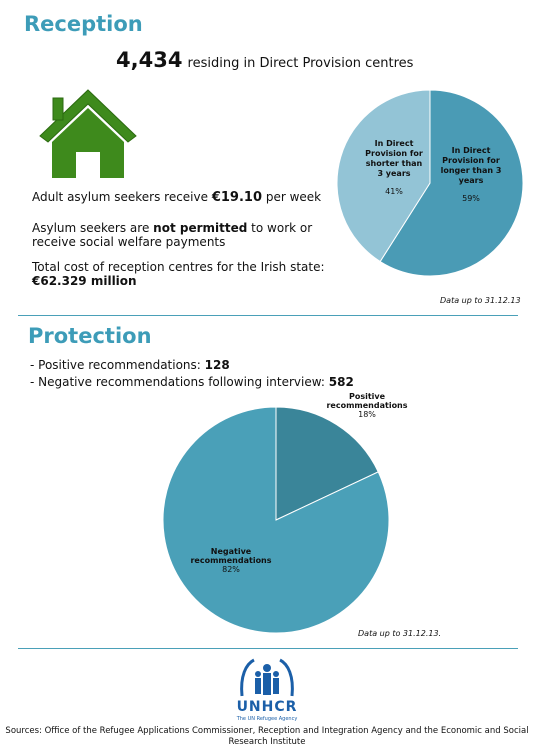 The width and height of the screenshot is (534, 750). Describe the element at coordinates (471, 198) in the screenshot. I see `slice-percent: 59%` at that location.